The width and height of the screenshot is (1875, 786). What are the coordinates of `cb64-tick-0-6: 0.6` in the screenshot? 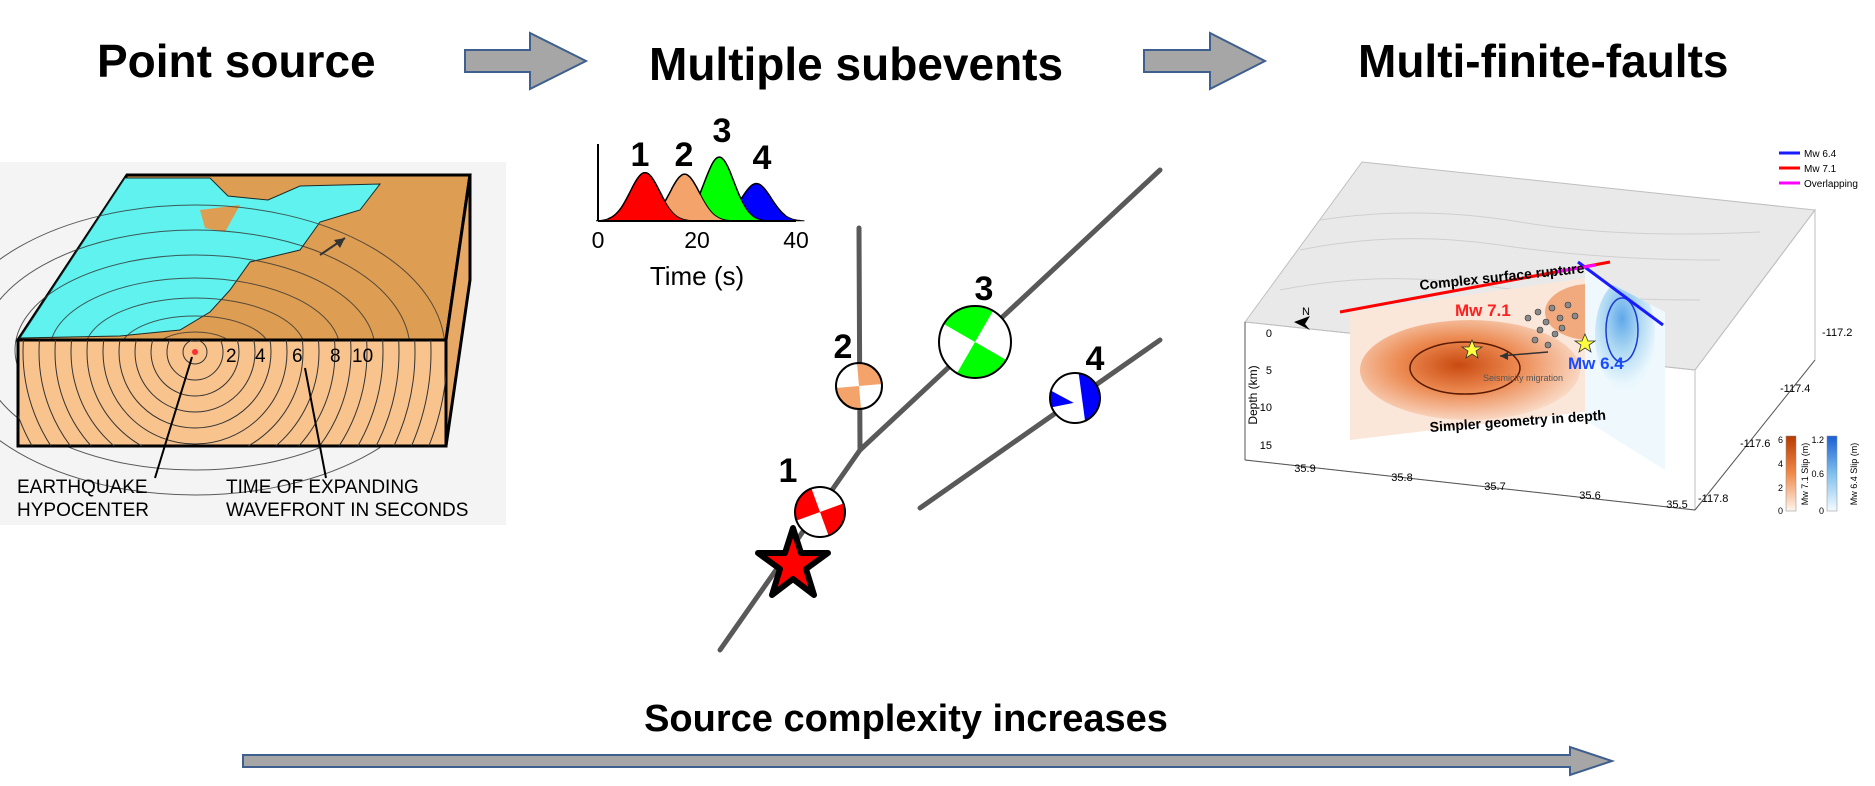 It's located at (1817, 474).